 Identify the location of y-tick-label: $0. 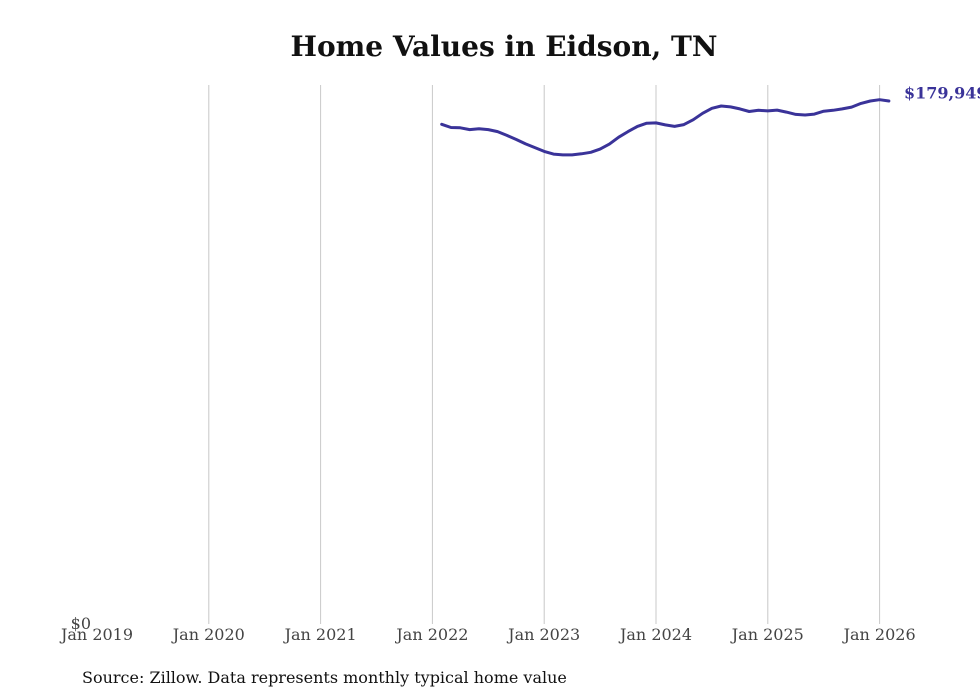
(81, 623).